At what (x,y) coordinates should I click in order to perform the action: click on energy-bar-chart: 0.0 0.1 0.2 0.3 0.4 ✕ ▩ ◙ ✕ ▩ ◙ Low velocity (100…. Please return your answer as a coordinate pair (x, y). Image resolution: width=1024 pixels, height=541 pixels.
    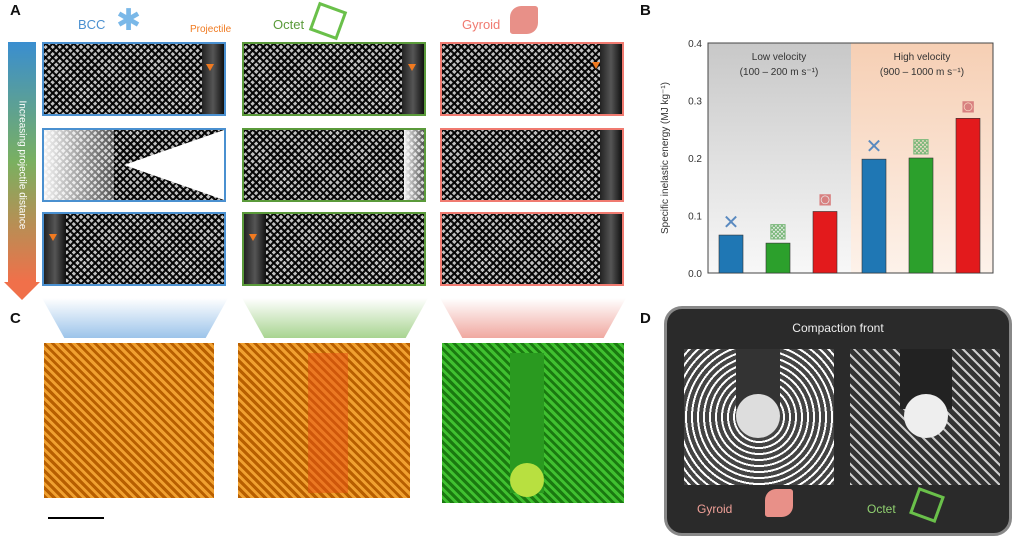
    Looking at the image, I should click on (827, 159).